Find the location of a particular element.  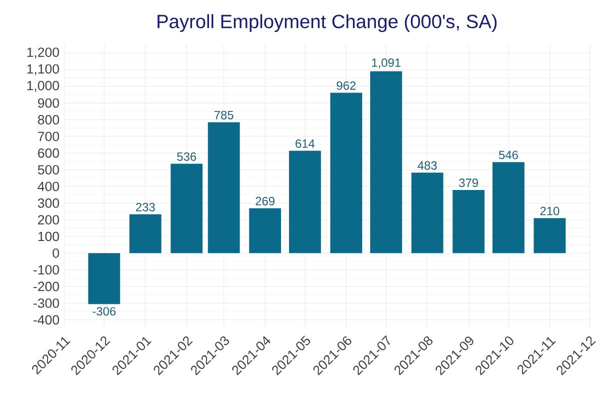

y-tick-label: -200 is located at coordinates (47, 287).